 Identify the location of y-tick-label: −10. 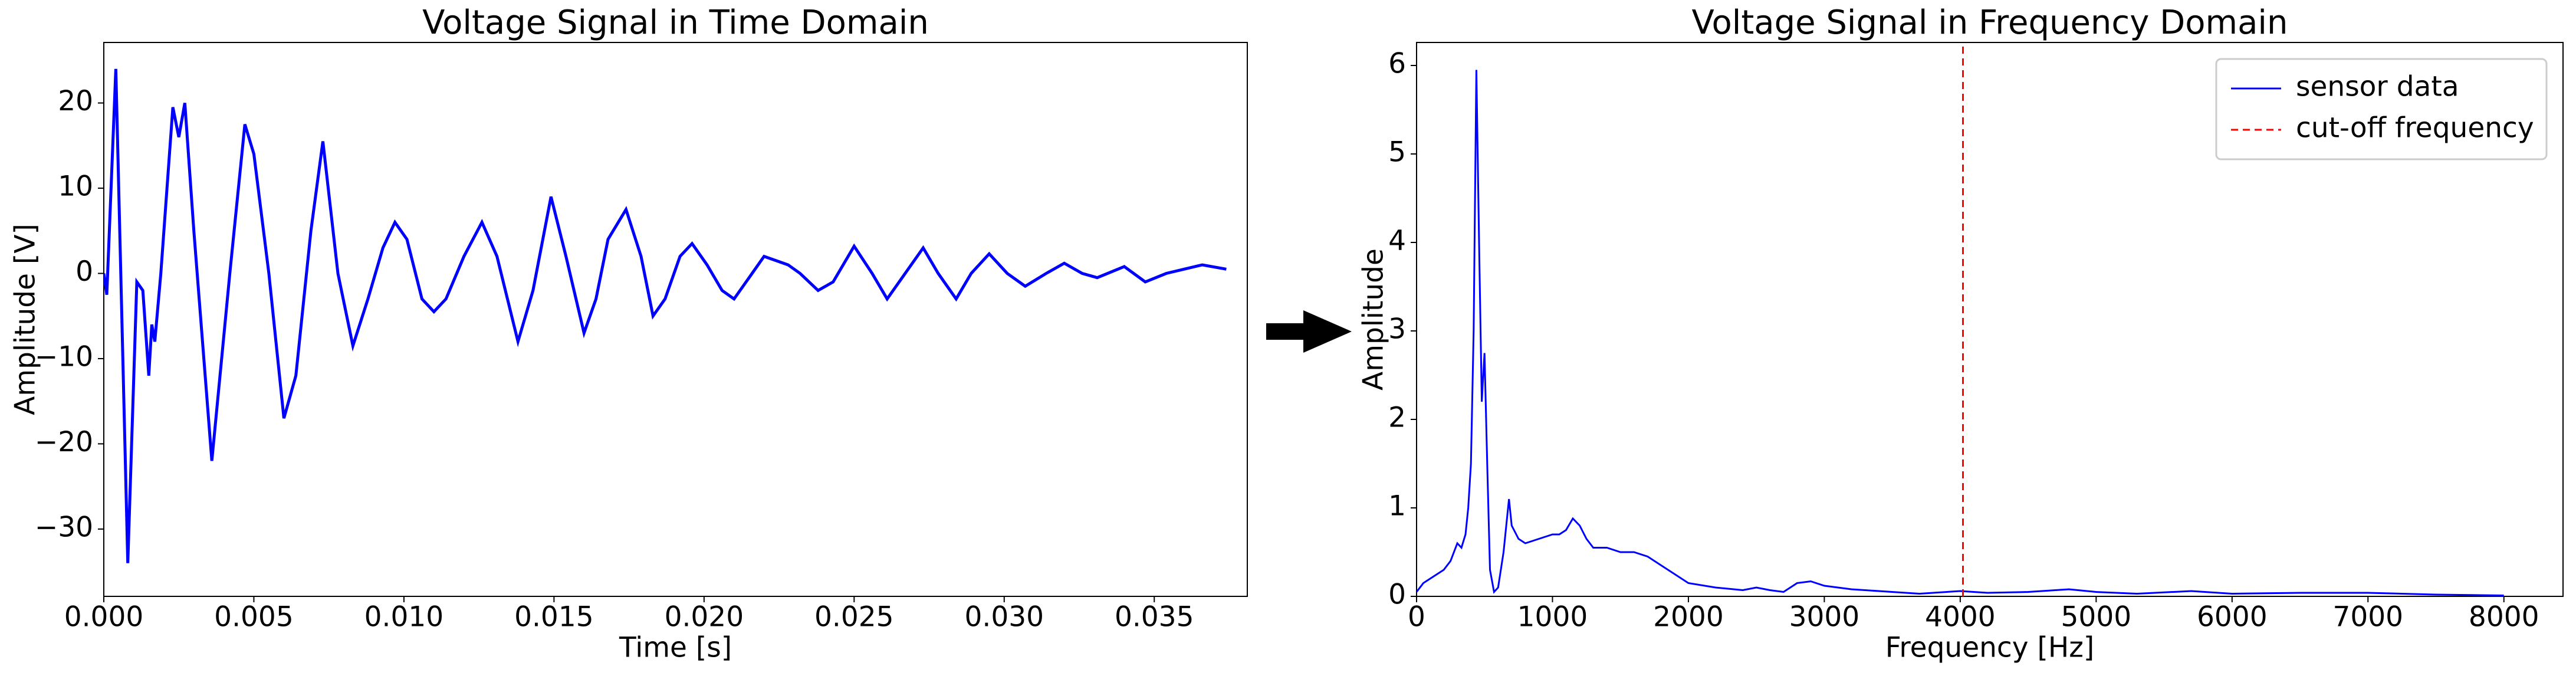
(64, 356).